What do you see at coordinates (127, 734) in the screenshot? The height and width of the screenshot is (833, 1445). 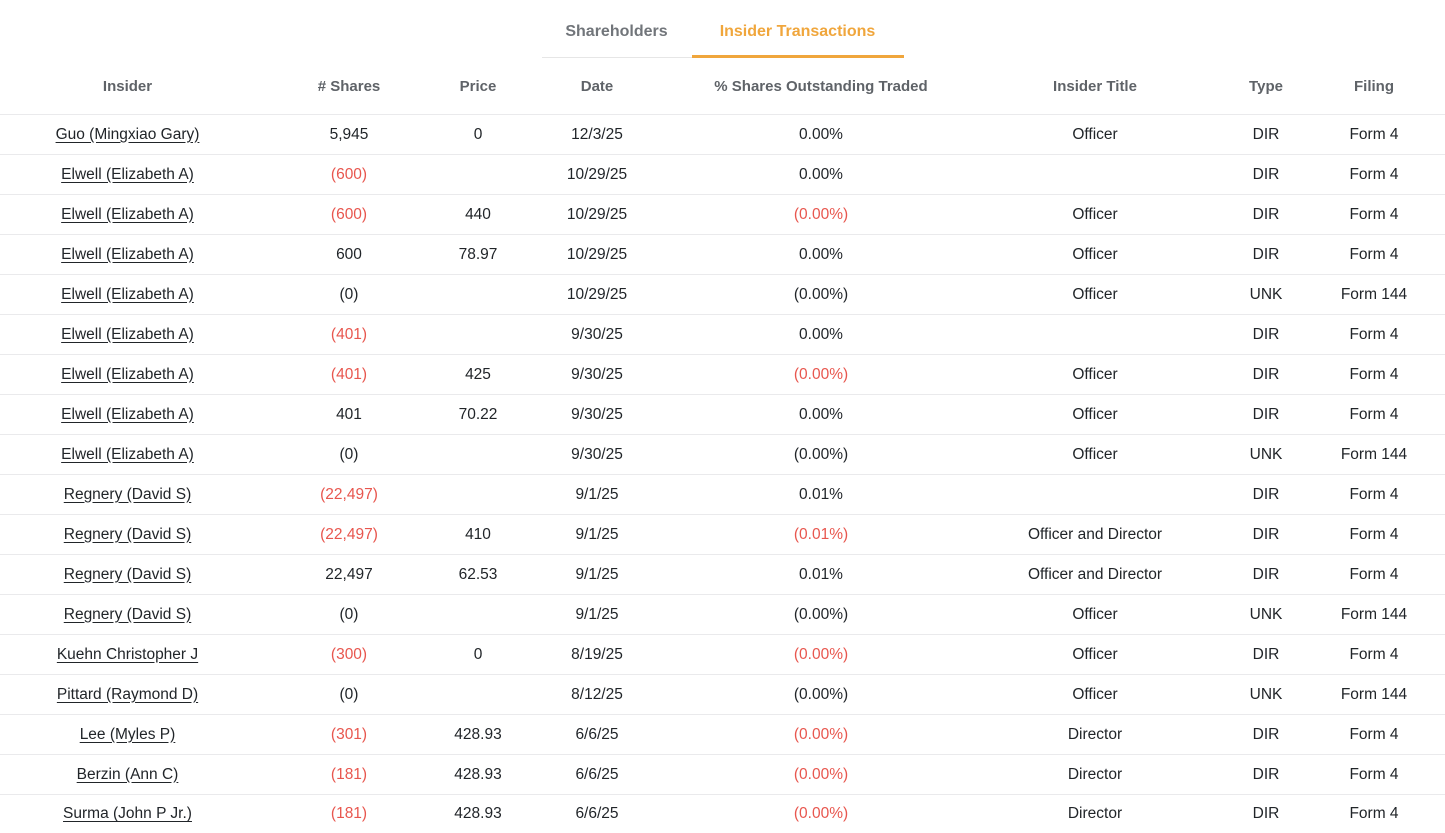 I see `insider-link: Lee (Myles P)` at bounding box center [127, 734].